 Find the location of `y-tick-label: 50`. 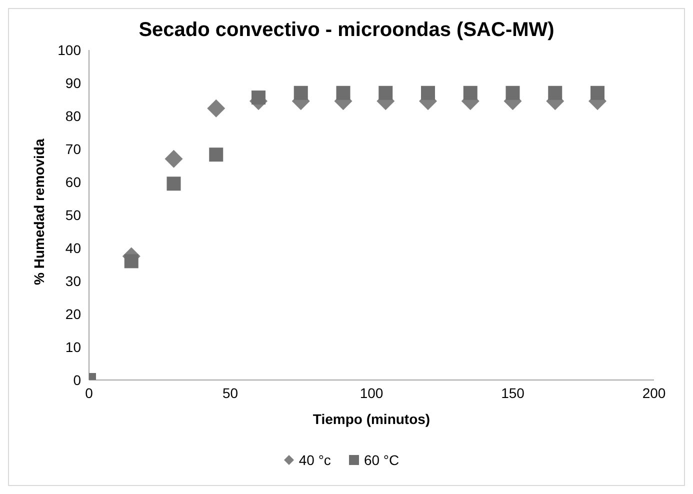

y-tick-label: 50 is located at coordinates (73, 214).